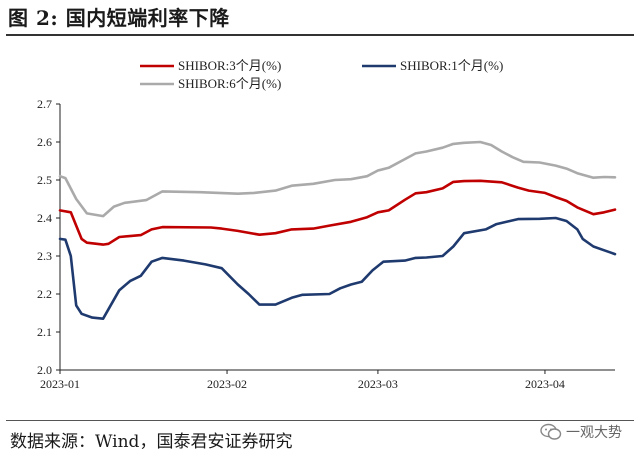 This screenshot has height=458, width=640. Describe the element at coordinates (119, 18) in the screenshot. I see `figure-title: 图 2: 国内短端利率下降` at that location.